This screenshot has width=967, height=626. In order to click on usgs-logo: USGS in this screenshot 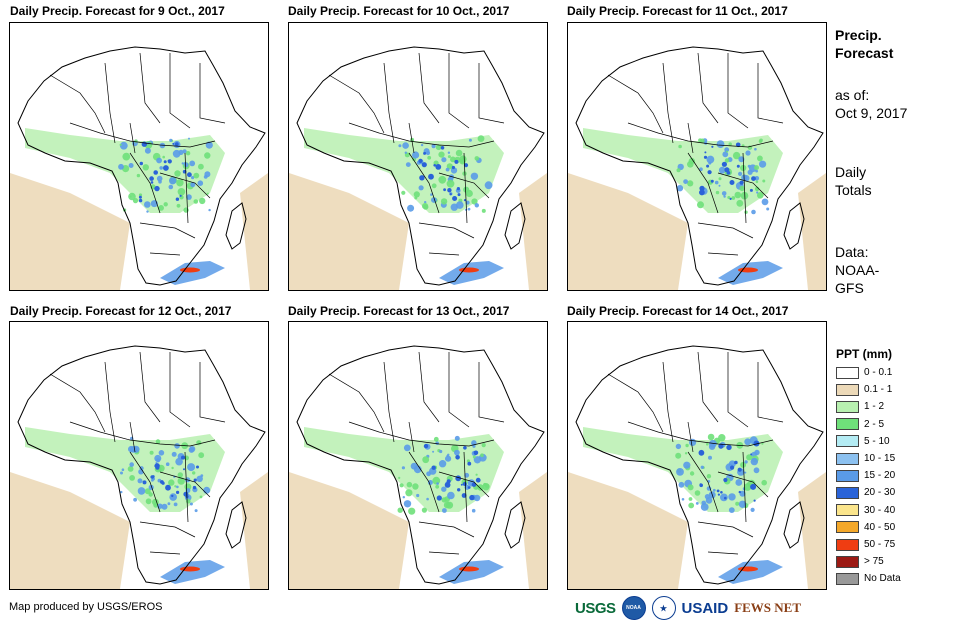, I will do `click(595, 608)`.